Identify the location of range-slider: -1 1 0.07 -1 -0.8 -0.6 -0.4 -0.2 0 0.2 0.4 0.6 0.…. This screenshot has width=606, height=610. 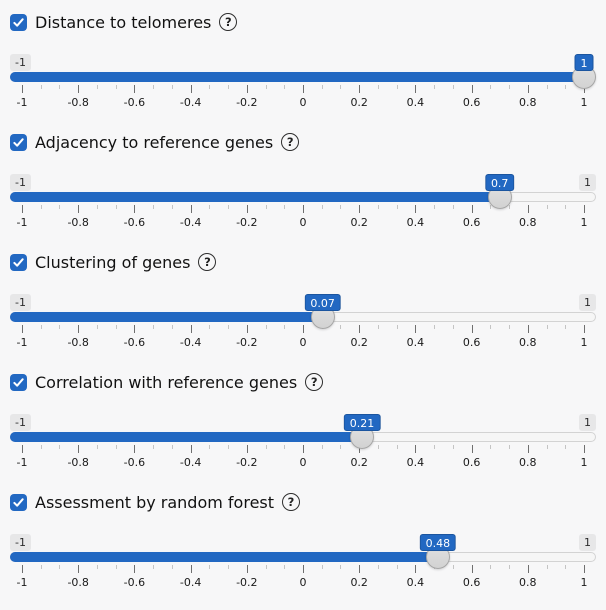
(303, 326).